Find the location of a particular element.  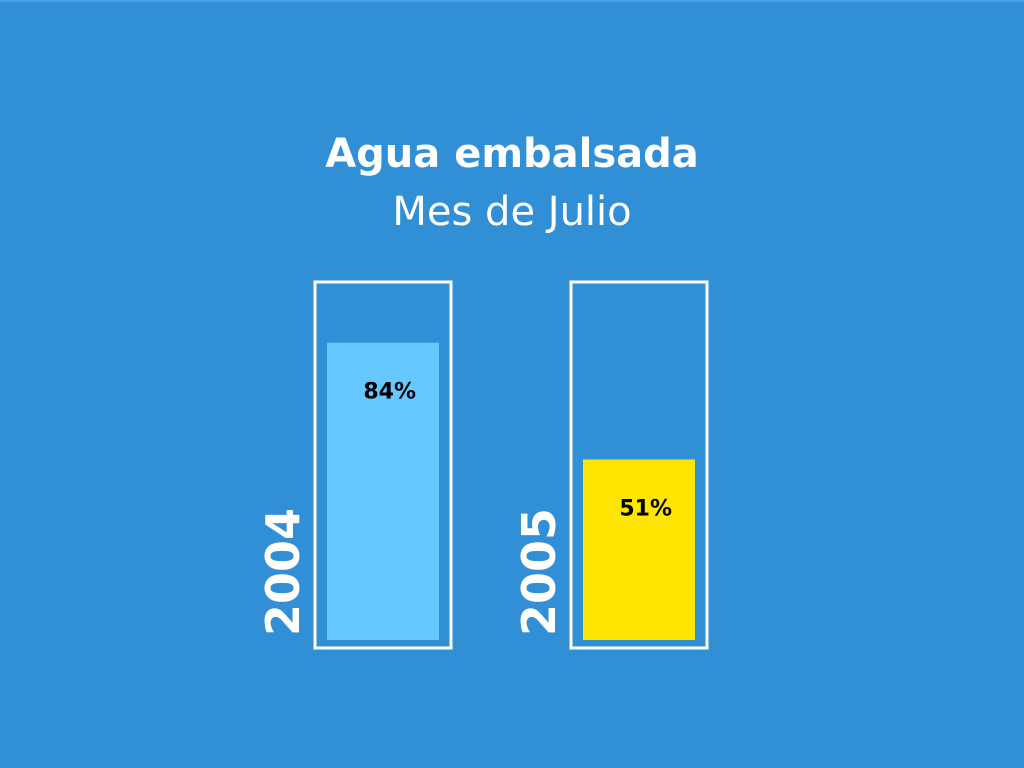

category-label-2004: 2004 is located at coordinates (283, 572).